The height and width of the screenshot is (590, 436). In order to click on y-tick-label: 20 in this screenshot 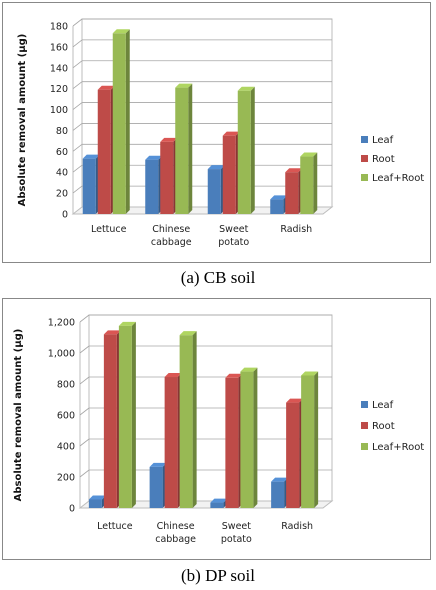, I will do `click(62, 194)`.